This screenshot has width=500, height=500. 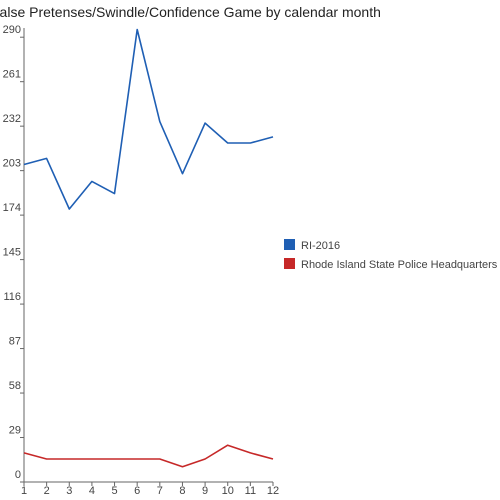 What do you see at coordinates (182, 491) in the screenshot?
I see `x-tick-label: 8` at bounding box center [182, 491].